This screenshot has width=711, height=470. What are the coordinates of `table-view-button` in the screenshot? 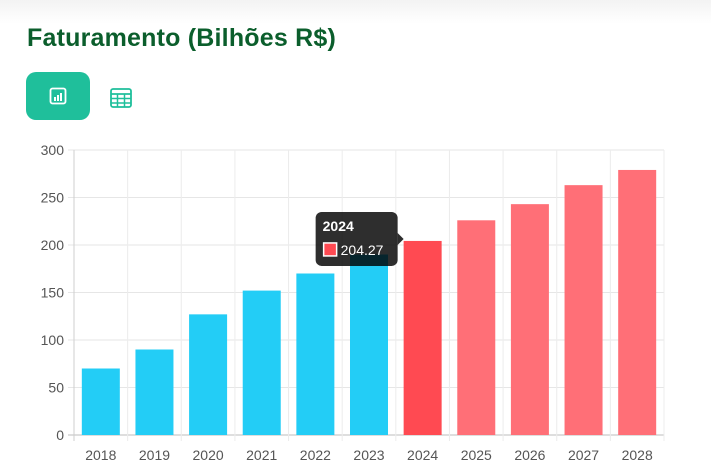 It's located at (121, 98).